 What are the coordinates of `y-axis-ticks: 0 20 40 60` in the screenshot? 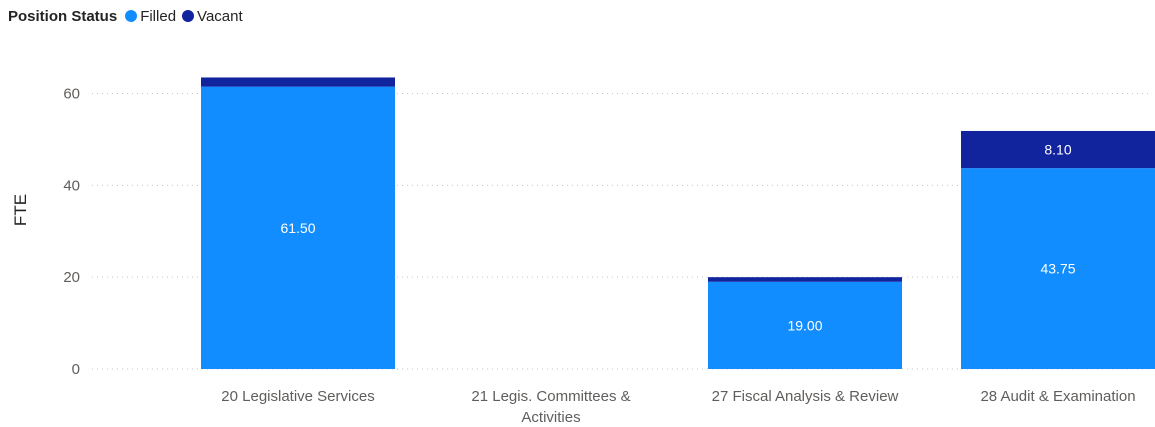 It's located at (71, 232).